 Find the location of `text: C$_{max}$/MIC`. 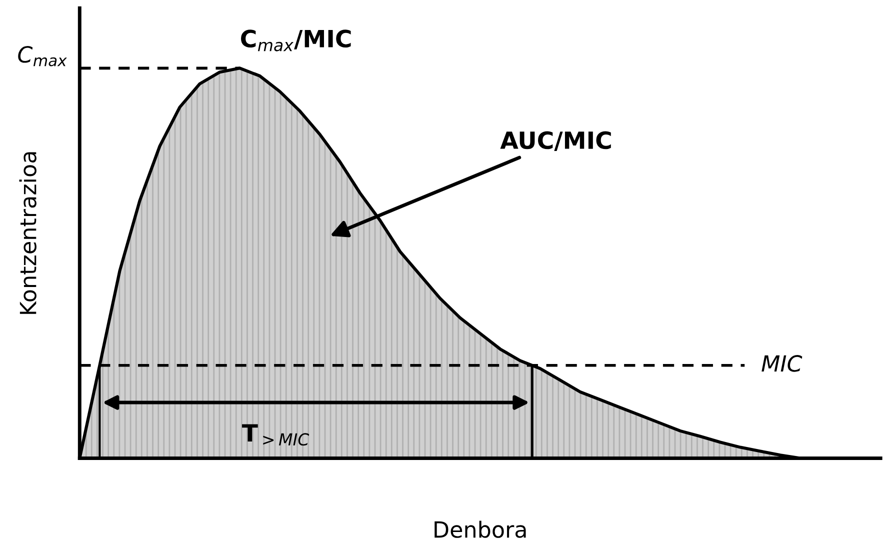

text: C$_{max}$/MIC is located at coordinates (296, 41).